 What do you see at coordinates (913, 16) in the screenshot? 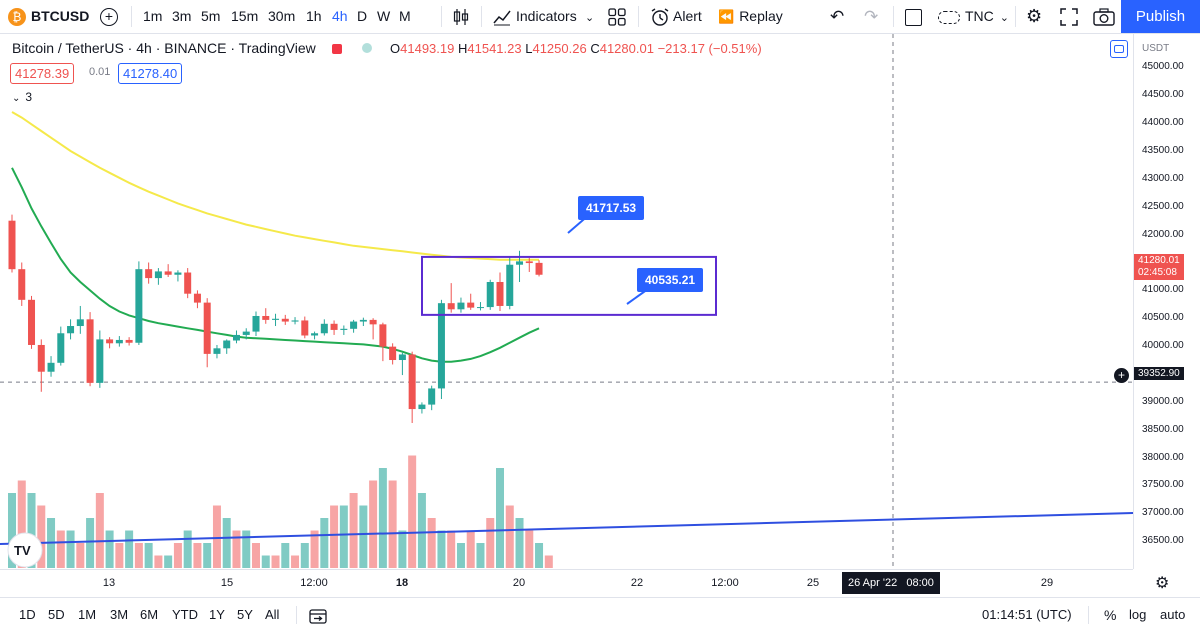
I see `fullscreen-layout-button` at bounding box center [913, 16].